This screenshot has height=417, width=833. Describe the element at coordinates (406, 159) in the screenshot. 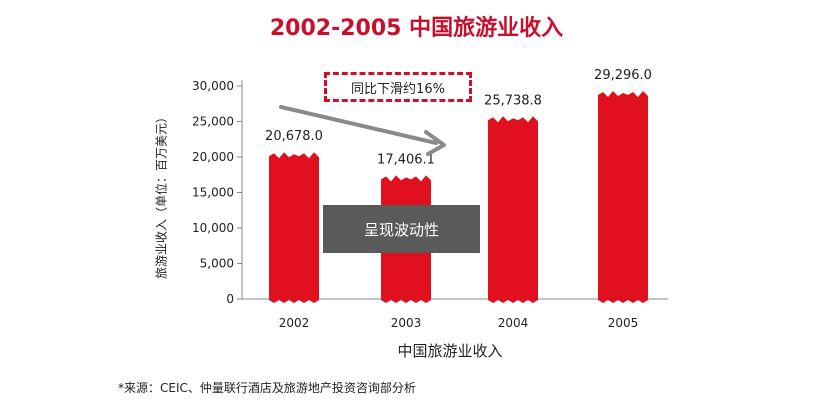

I see `value-label-2003: 17,406.1` at that location.